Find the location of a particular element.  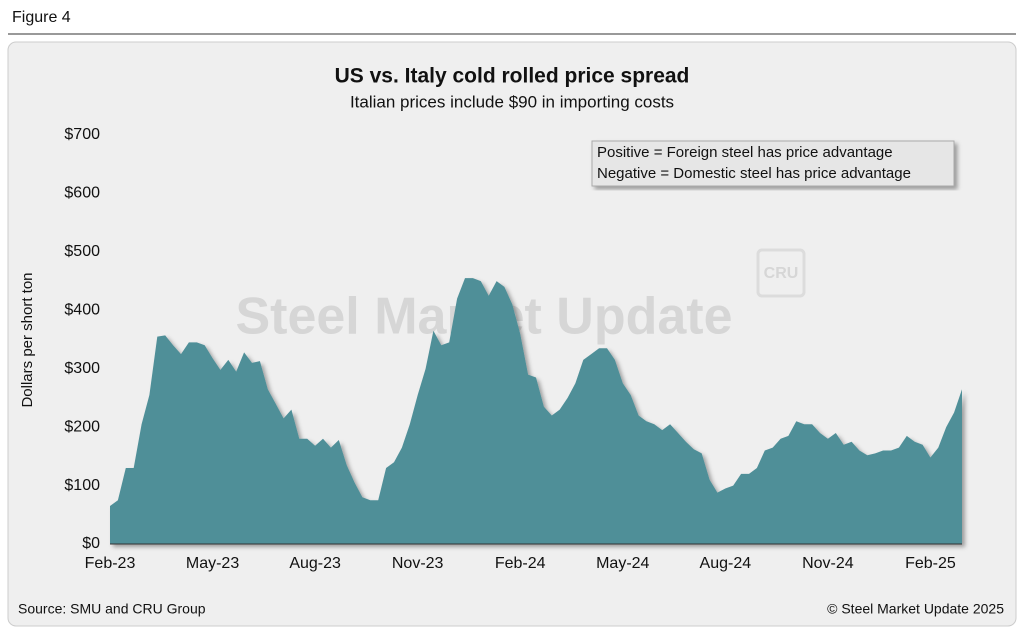

source: Source: SMU and CRU Group is located at coordinates (112, 609).